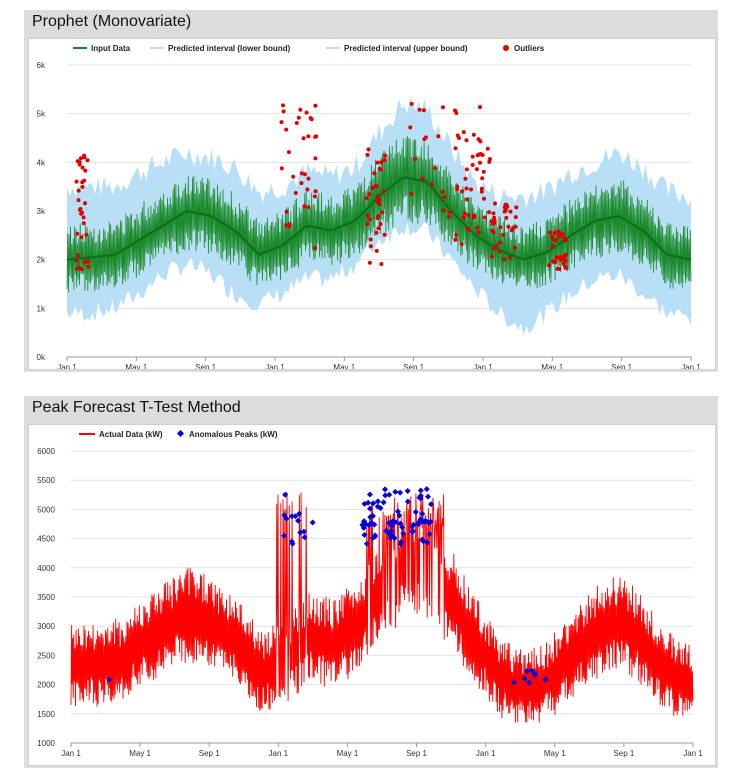 The height and width of the screenshot is (774, 730). Describe the element at coordinates (41, 211) in the screenshot. I see `y-tick-label: 3k` at that location.